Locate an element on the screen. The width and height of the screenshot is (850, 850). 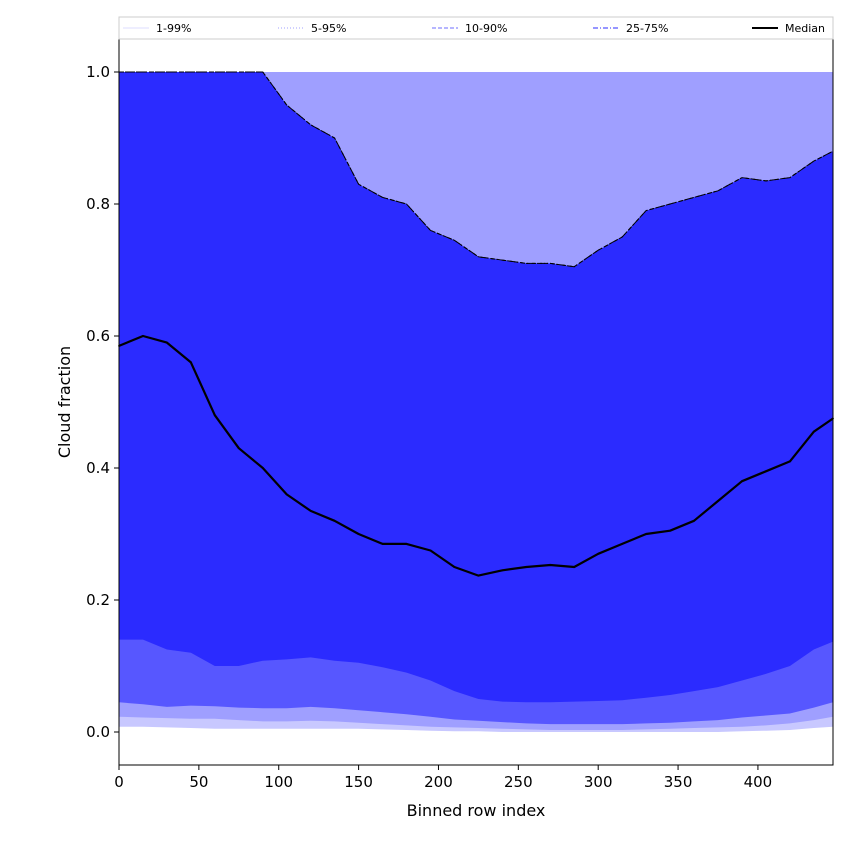
legend-box is located at coordinates (476, 28).